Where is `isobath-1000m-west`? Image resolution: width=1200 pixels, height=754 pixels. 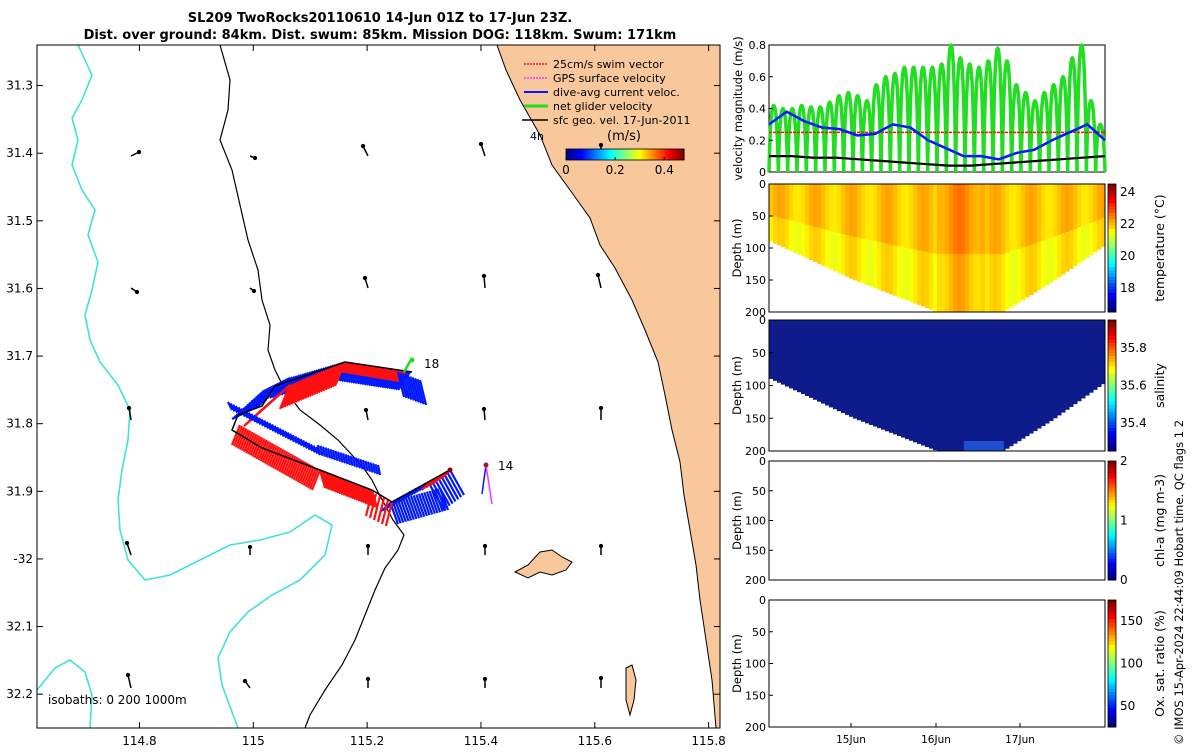
isobath-1000m-west is located at coordinates (65, 693).